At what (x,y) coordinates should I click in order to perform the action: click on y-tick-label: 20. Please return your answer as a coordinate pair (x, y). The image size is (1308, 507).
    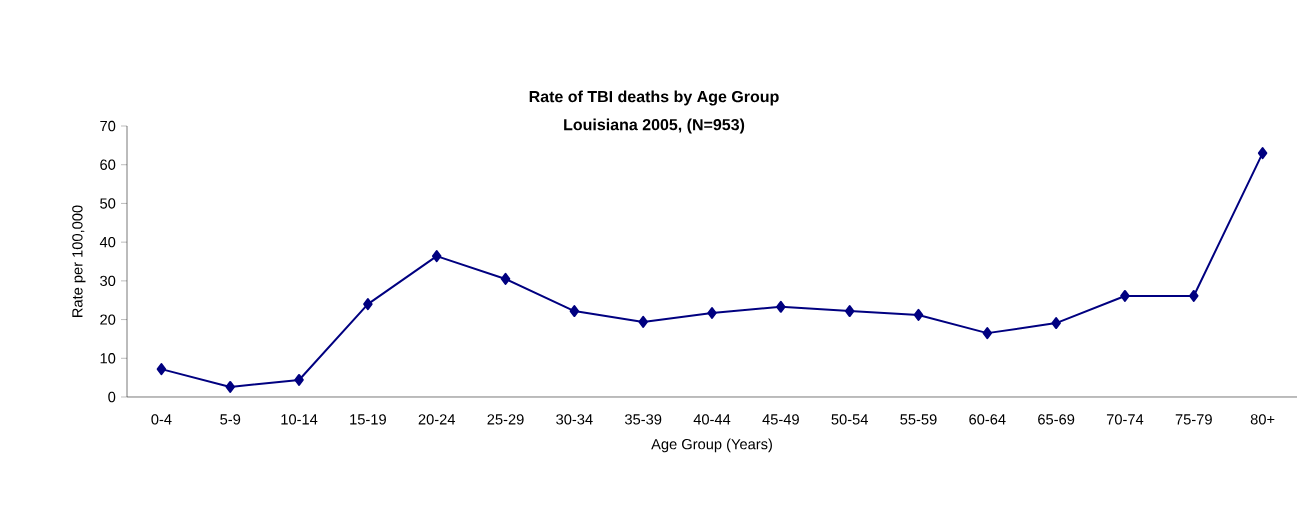
    Looking at the image, I should click on (108, 319).